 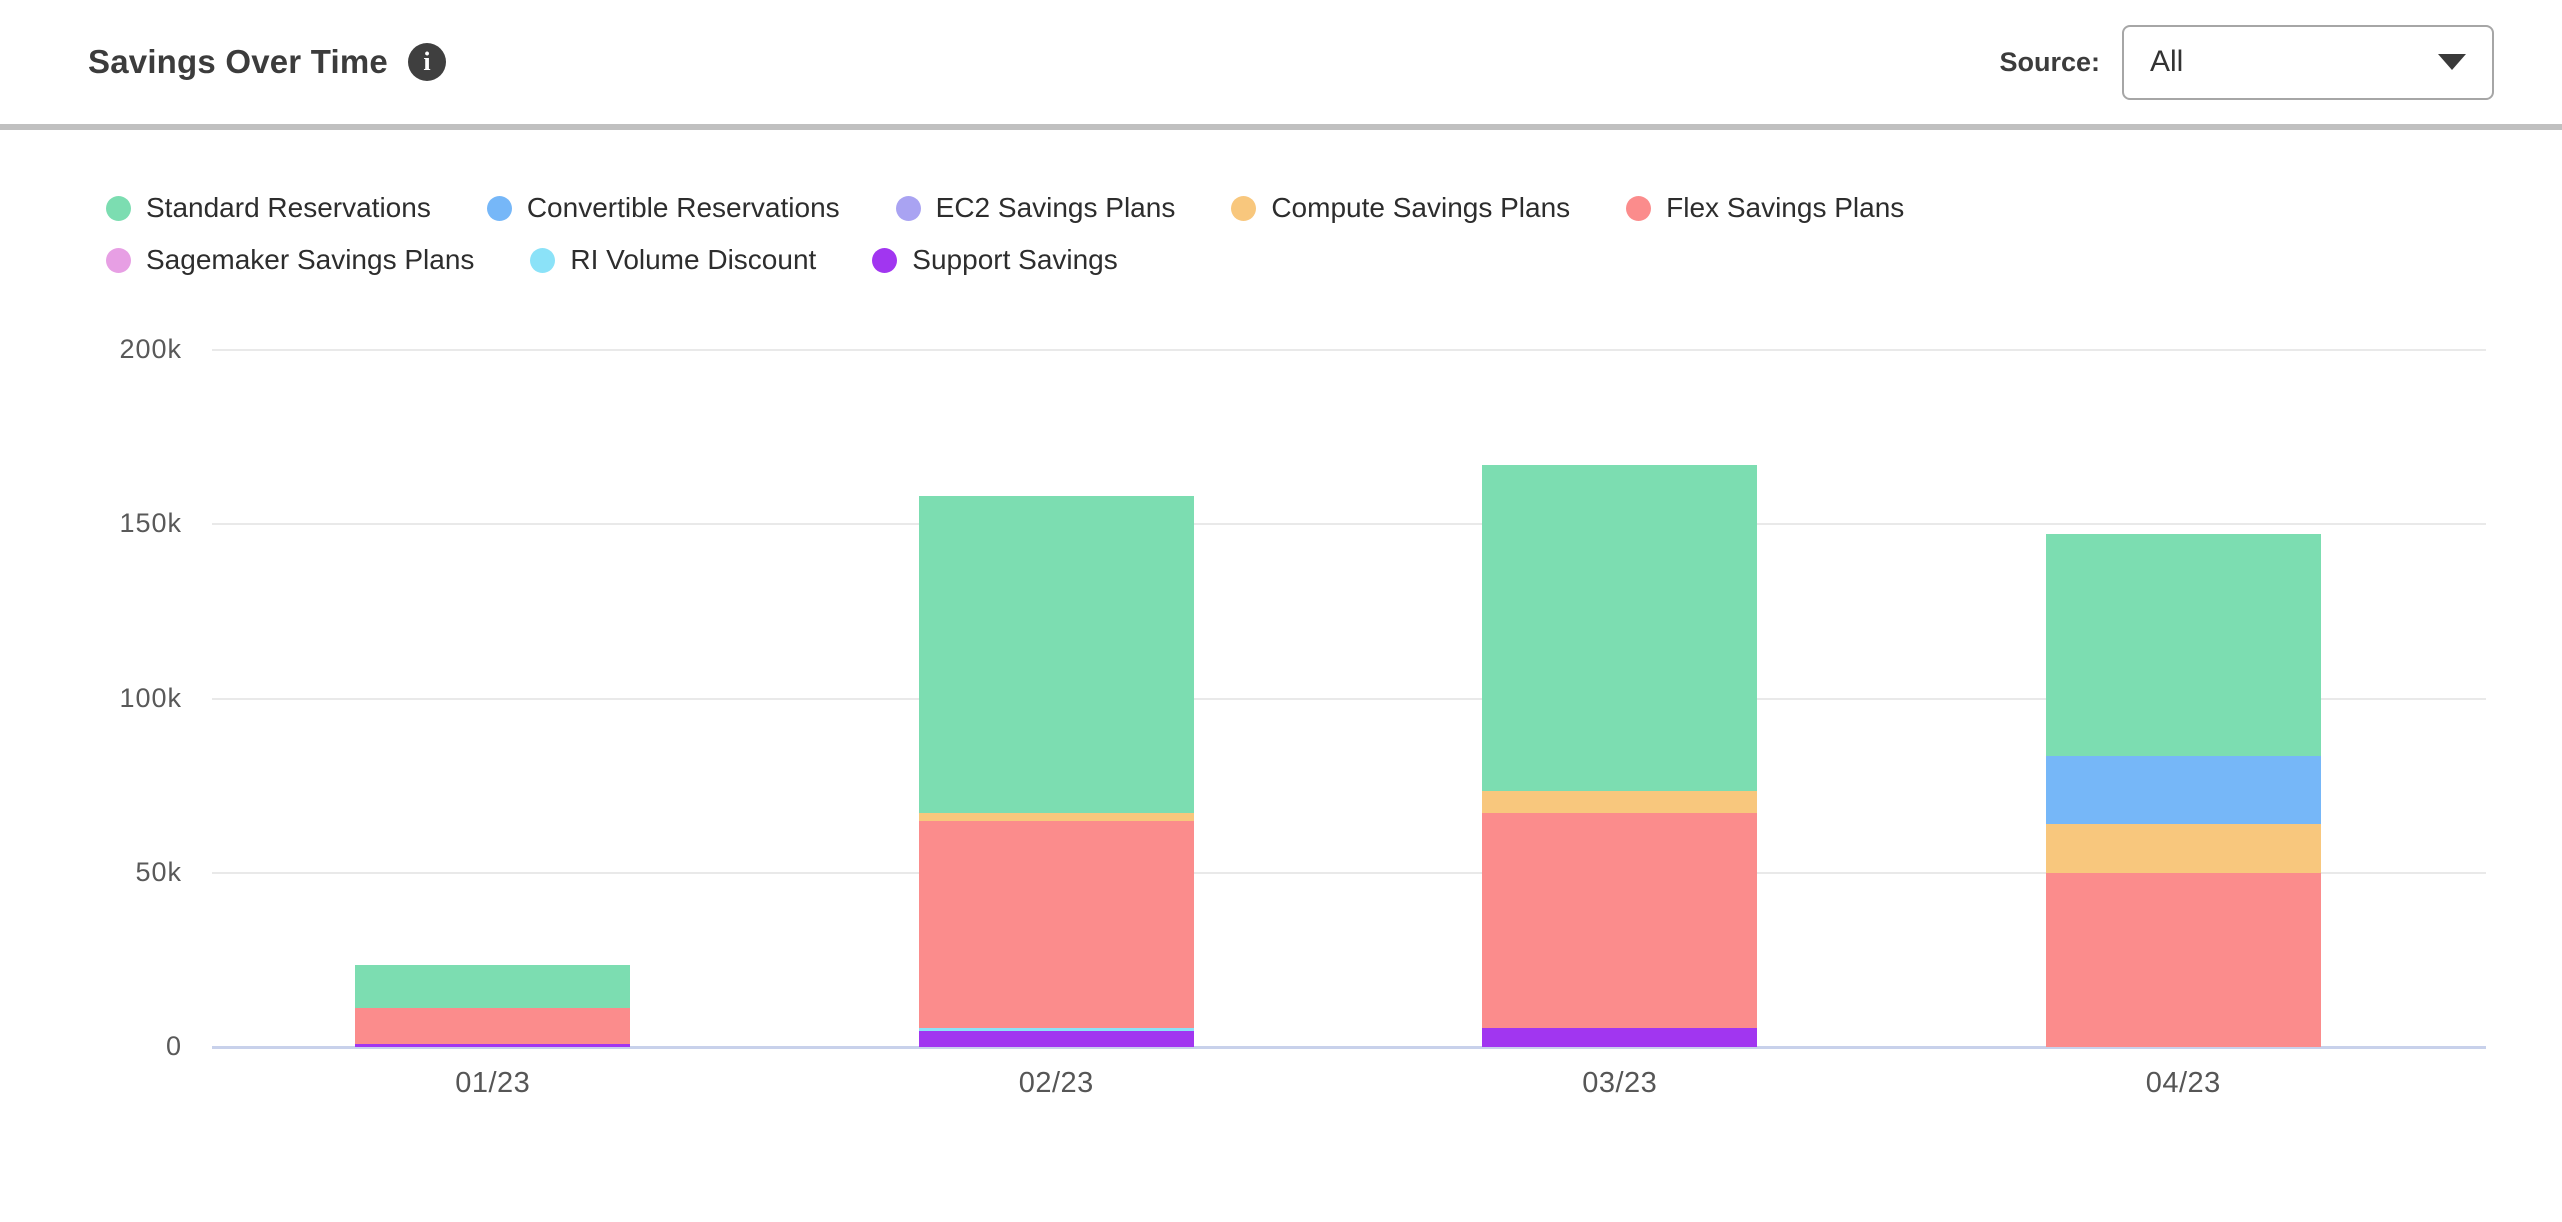 What do you see at coordinates (1421, 207) in the screenshot?
I see `legend-item-label: Compute Savings Plans` at bounding box center [1421, 207].